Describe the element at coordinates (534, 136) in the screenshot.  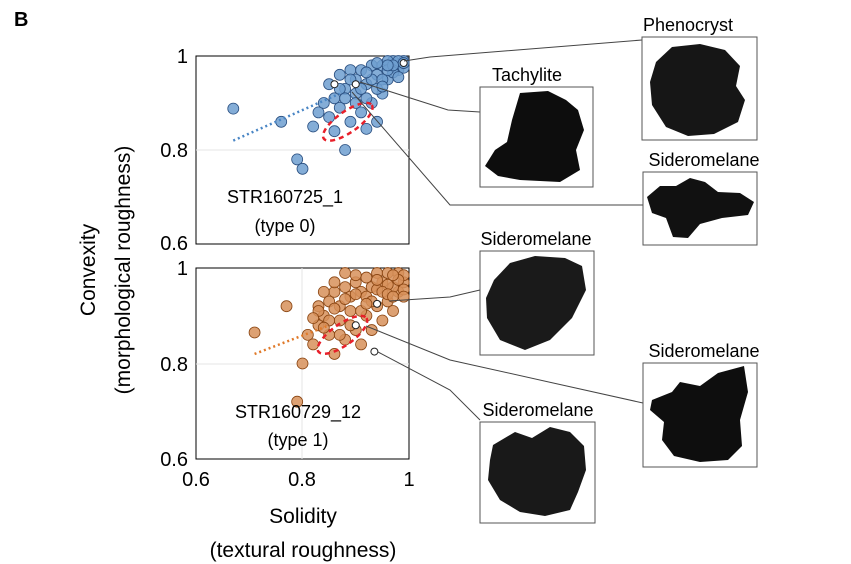
I see `grain-shape-tachylite` at that location.